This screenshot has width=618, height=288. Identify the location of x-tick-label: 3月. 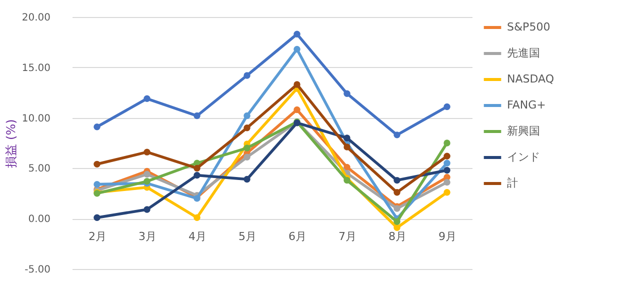
(147, 237).